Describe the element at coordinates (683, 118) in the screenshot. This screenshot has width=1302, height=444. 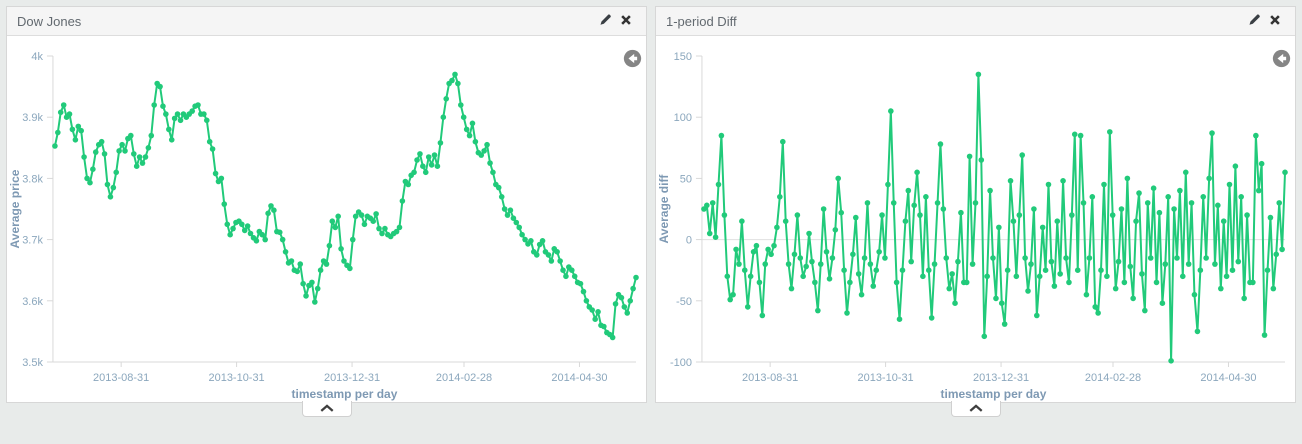
I see `svg-text: 100` at that location.